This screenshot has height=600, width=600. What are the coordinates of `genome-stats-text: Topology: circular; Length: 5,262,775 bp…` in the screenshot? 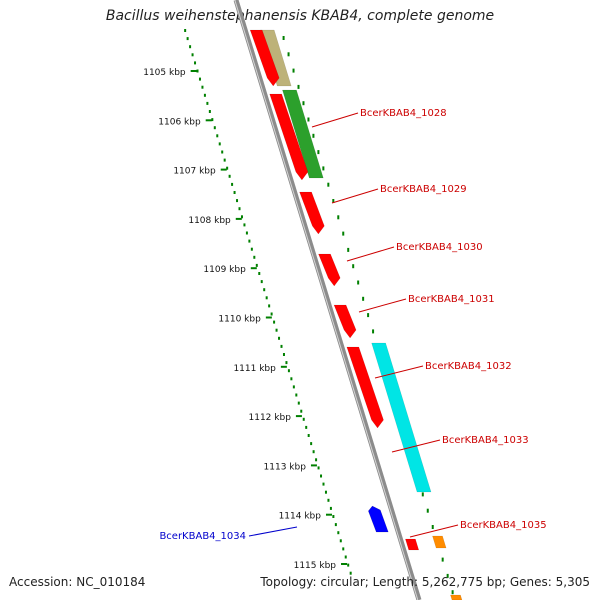 It's located at (425, 582).